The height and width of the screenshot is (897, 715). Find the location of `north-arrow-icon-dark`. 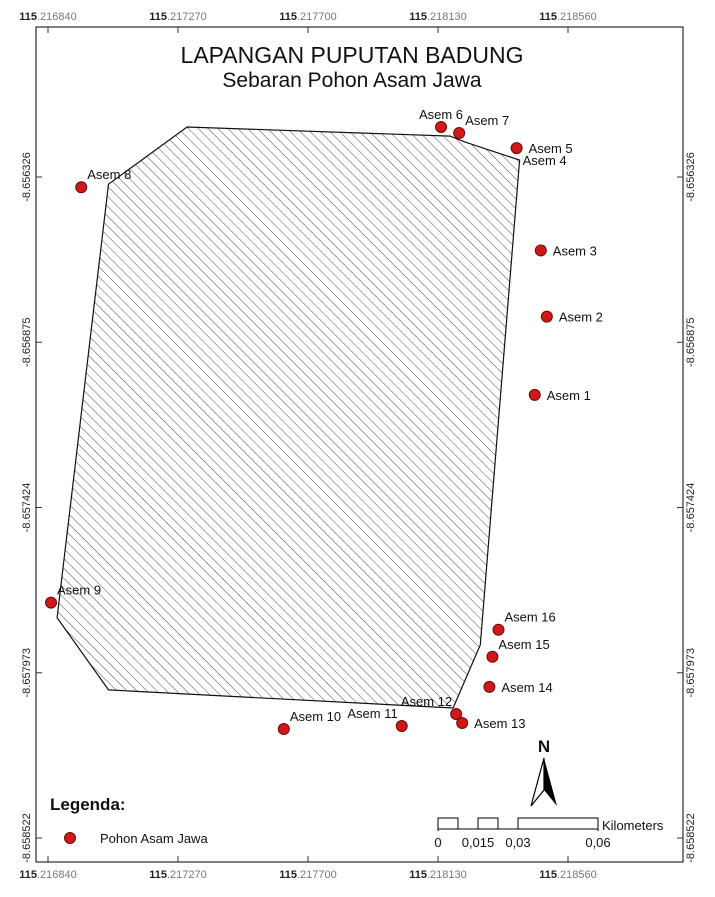

north-arrow-icon-dark is located at coordinates (550, 782).